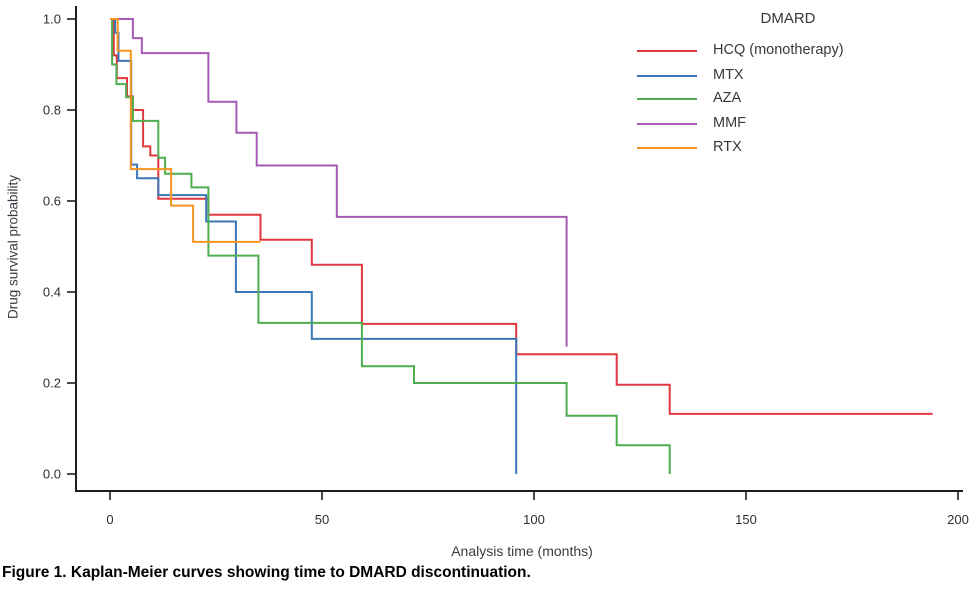 The image size is (975, 593). I want to click on y-tick-label-0.2: 0.2, so click(52, 383).